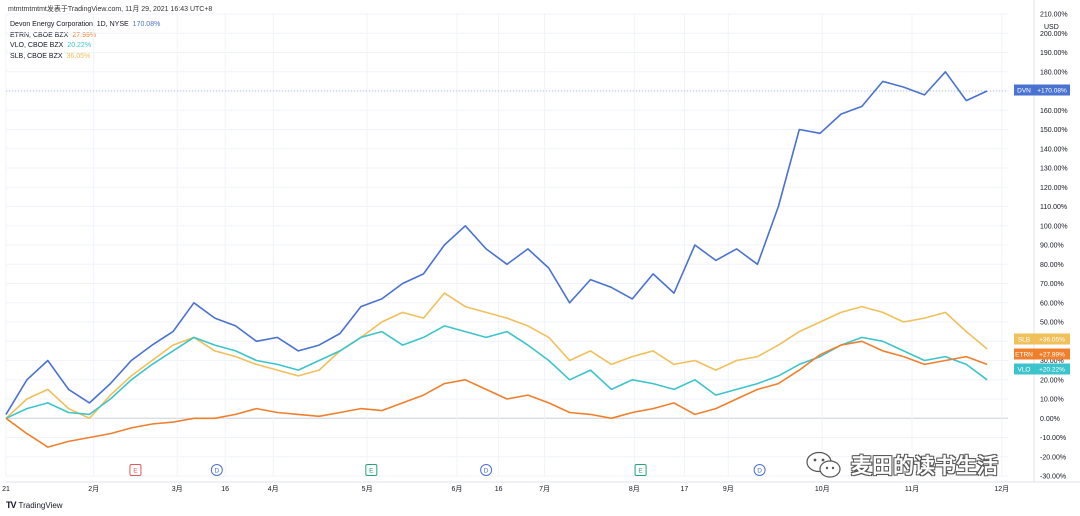 The height and width of the screenshot is (516, 1080). Describe the element at coordinates (1050, 419) in the screenshot. I see `y-tick-label: 0.00%` at that location.